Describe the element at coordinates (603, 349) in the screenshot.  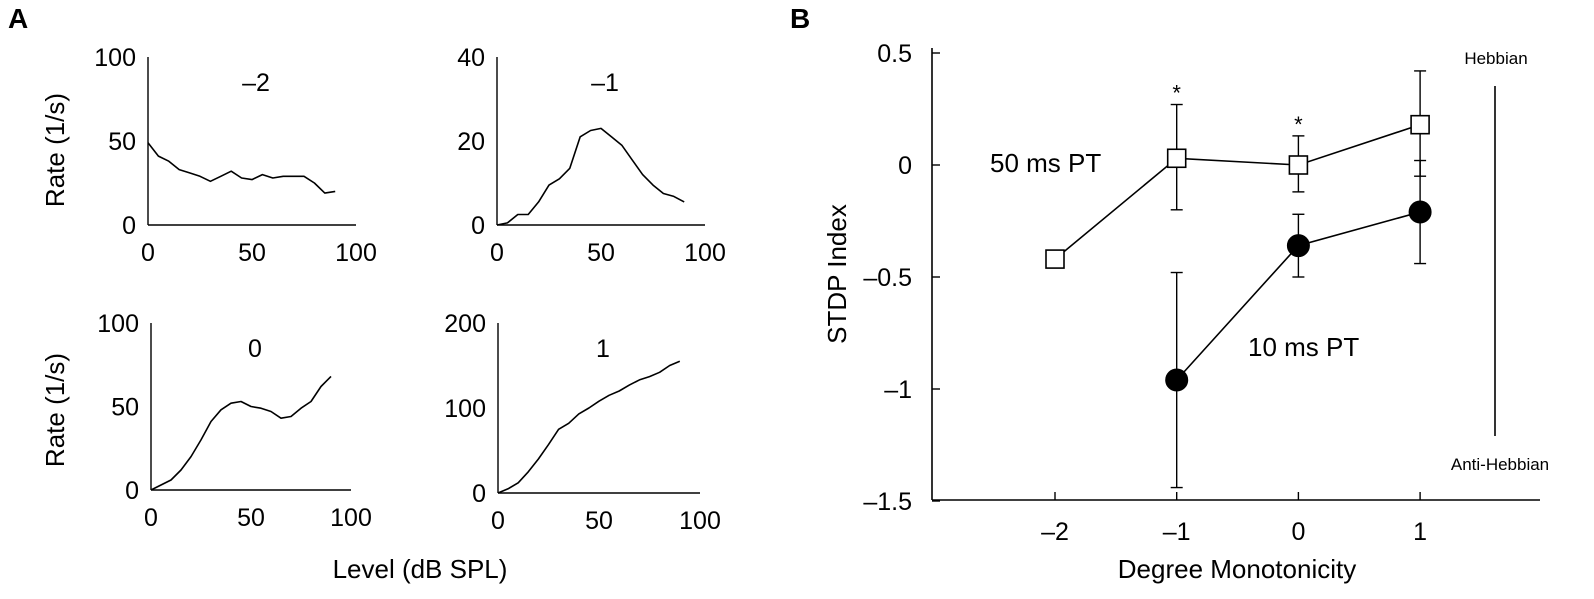
I see `inset-title: 1` at that location.